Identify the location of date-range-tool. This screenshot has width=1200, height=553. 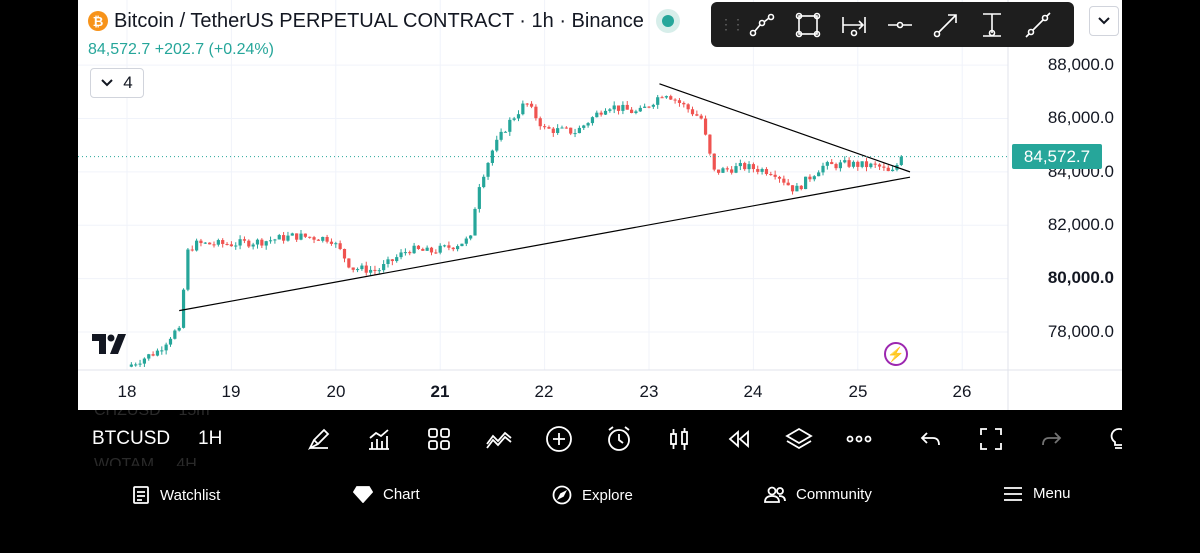
(854, 24).